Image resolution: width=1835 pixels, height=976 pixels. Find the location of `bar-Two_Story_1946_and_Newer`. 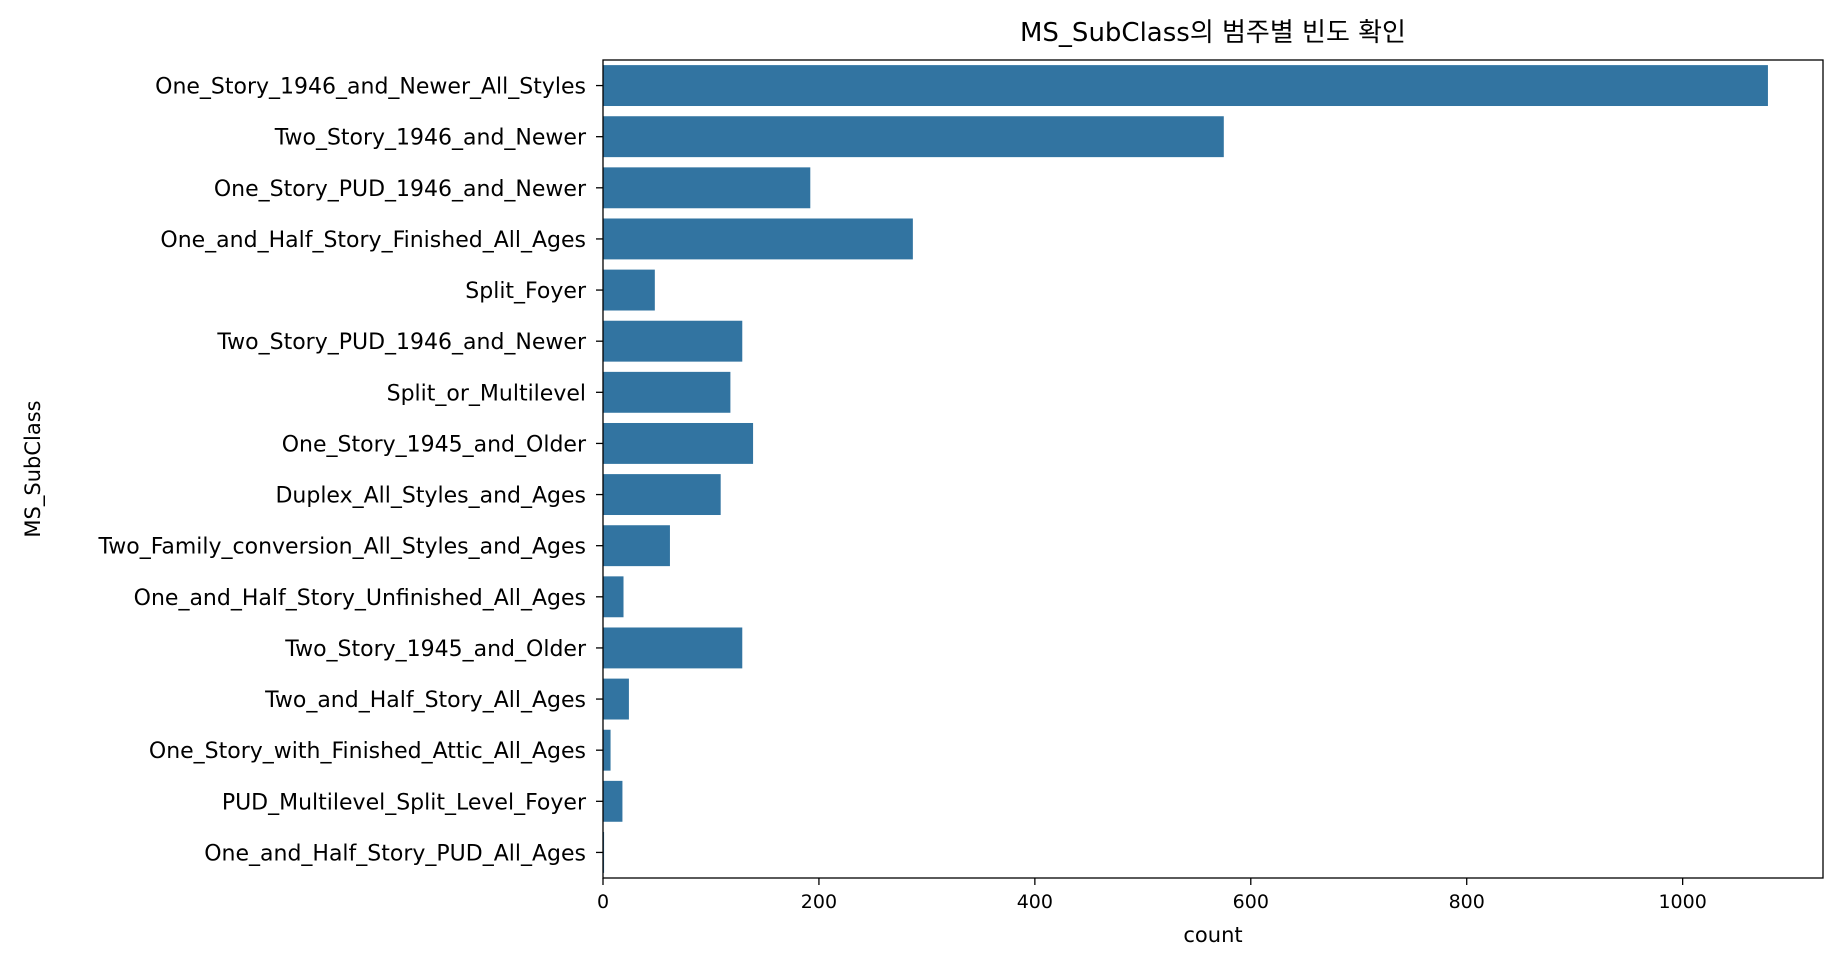

bar-Two_Story_1946_and_Newer is located at coordinates (913, 137).